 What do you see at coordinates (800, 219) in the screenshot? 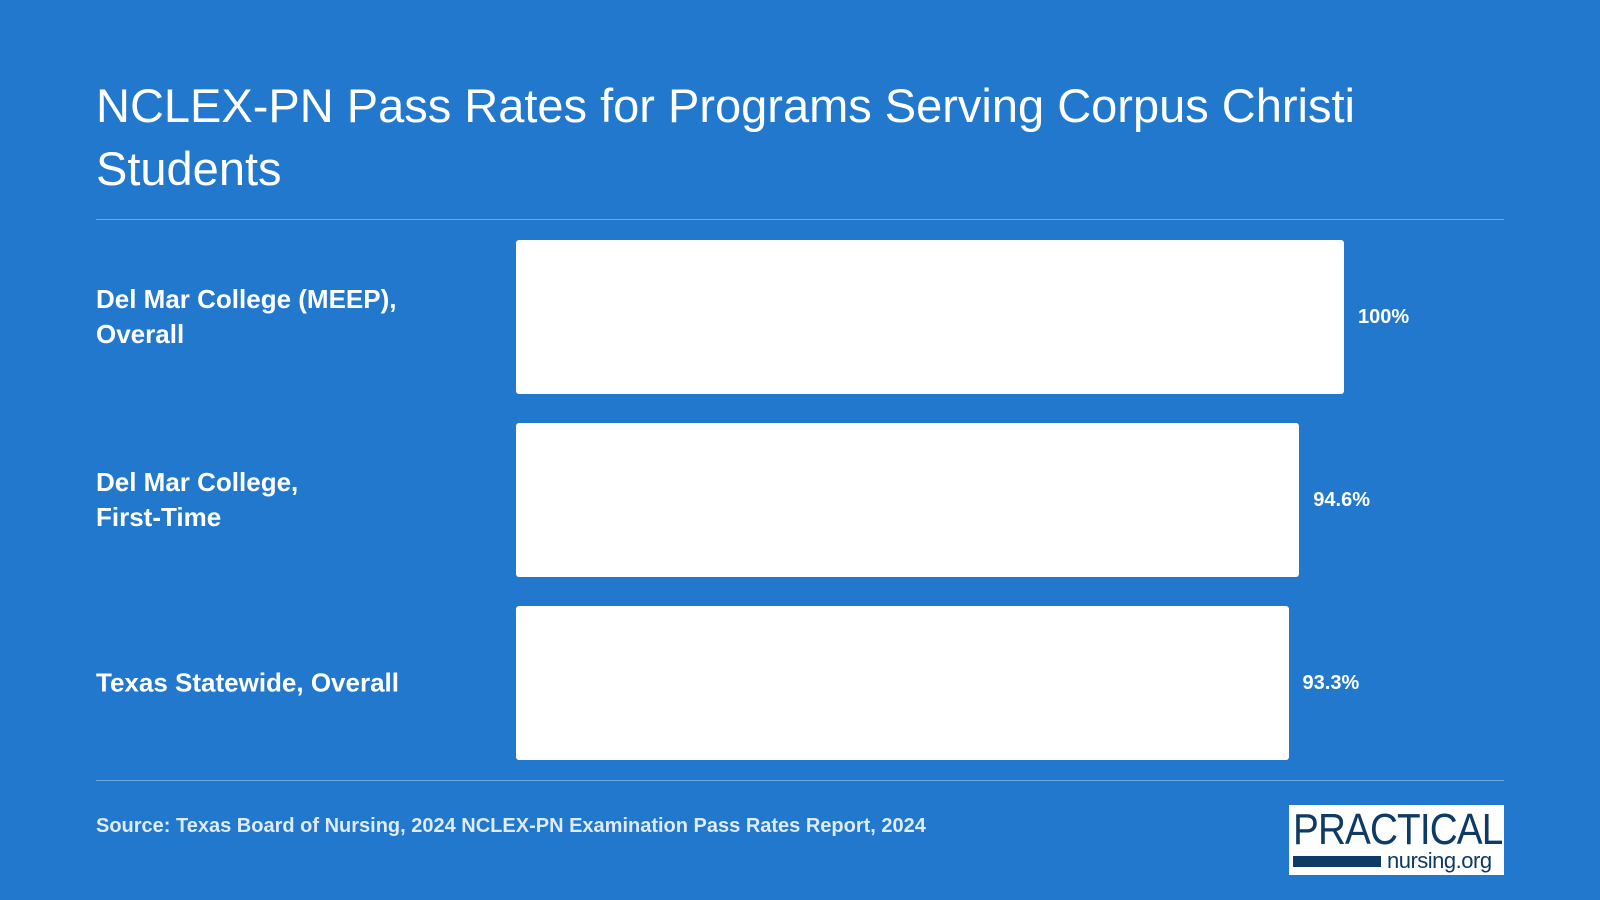
I see `top-divider` at bounding box center [800, 219].